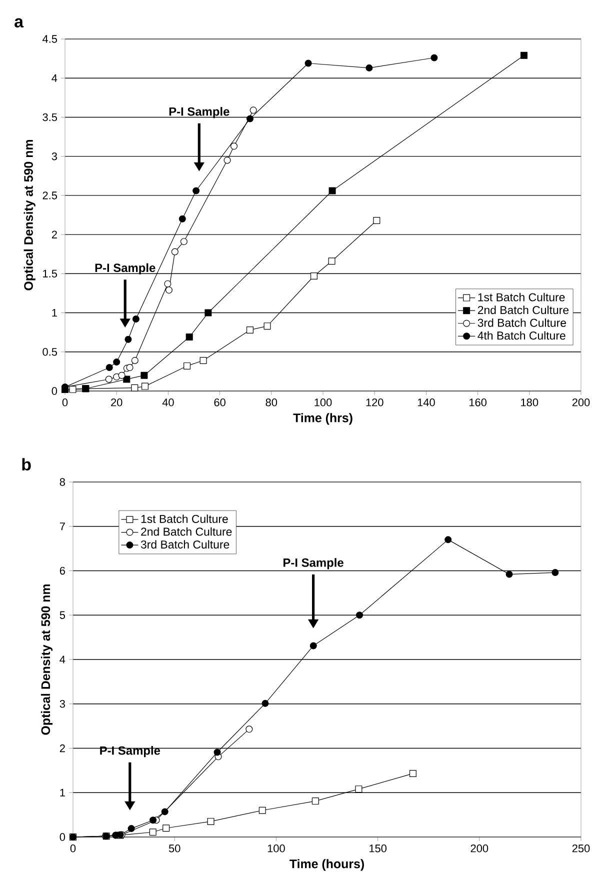 The width and height of the screenshot is (601, 887). What do you see at coordinates (174, 848) in the screenshot?
I see `x-tick-label: 50` at bounding box center [174, 848].